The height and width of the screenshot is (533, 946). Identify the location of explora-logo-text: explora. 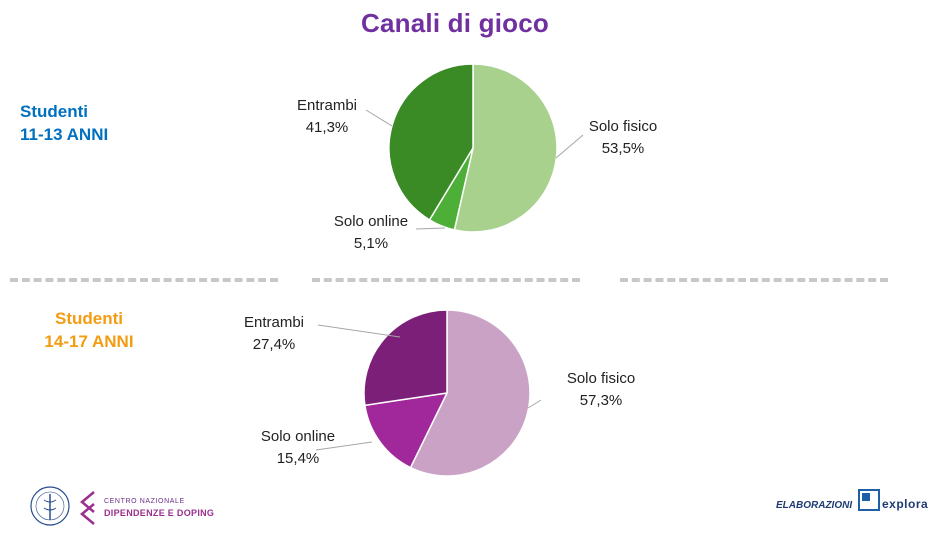
(905, 504).